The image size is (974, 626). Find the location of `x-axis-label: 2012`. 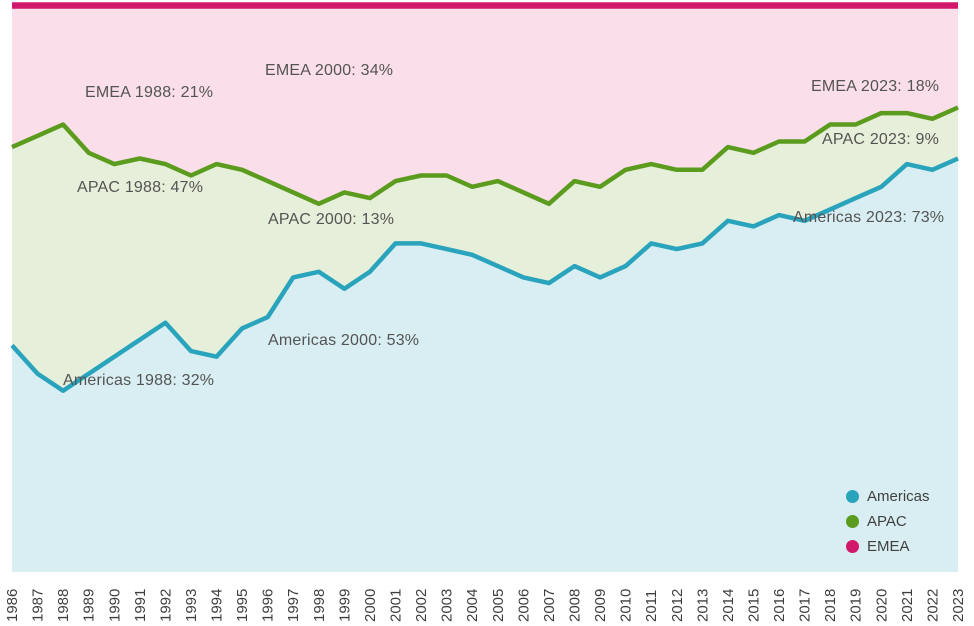

x-axis-label: 2012 is located at coordinates (677, 605).